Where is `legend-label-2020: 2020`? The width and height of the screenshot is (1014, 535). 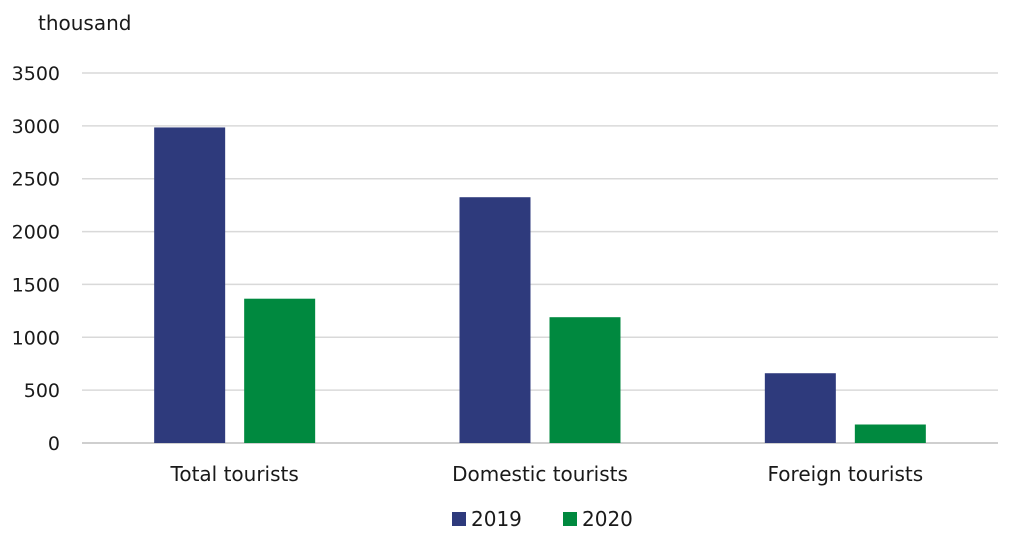 legend-label-2020: 2020 is located at coordinates (607, 519).